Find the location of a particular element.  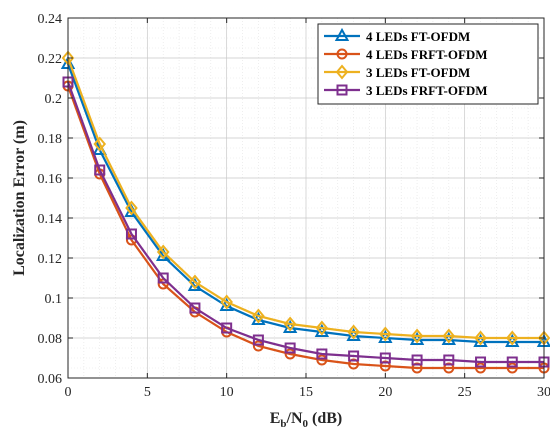

x-tick-label: 20 is located at coordinates (385, 392).